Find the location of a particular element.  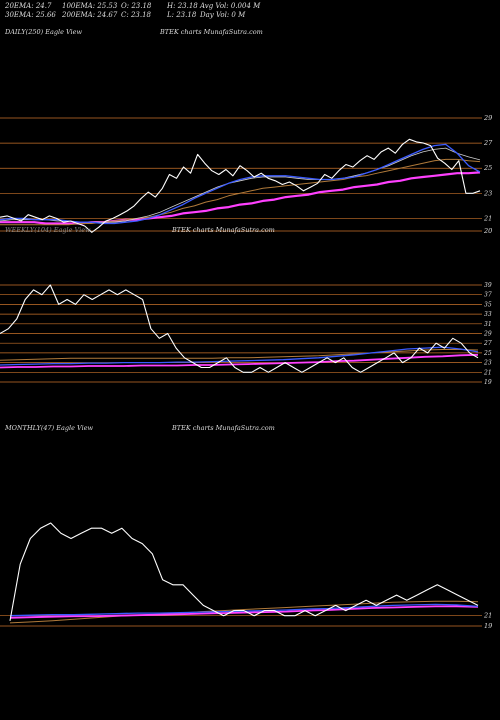

daily-panel-label: DAILY(250) Eagle View is located at coordinates (44, 32).